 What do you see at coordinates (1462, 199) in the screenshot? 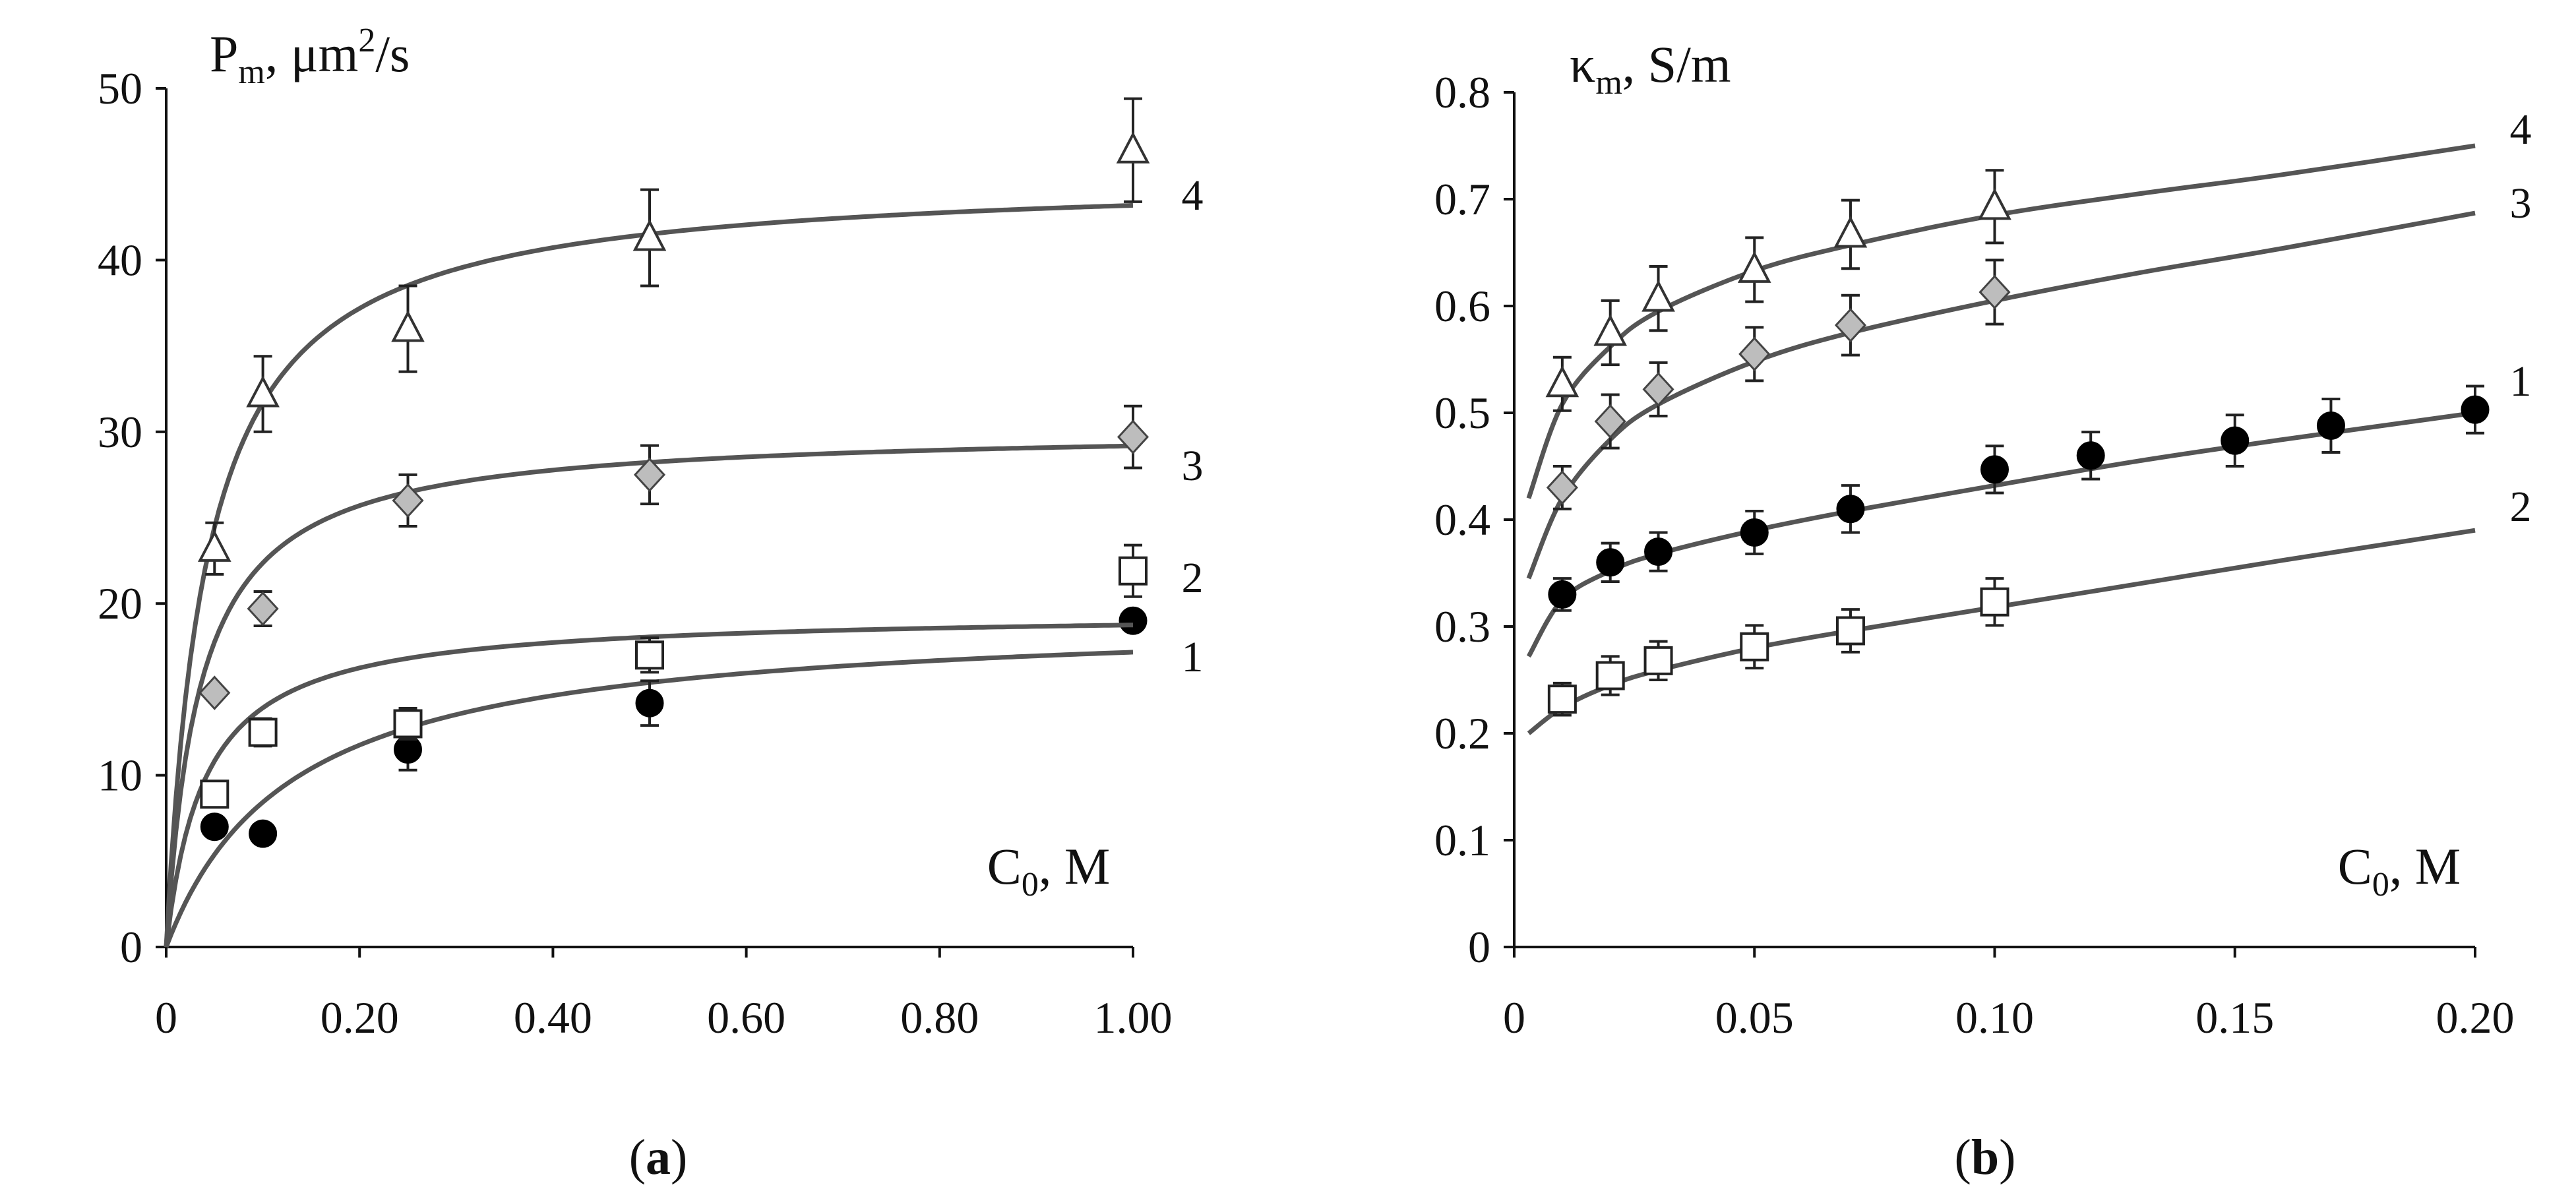
I see `y-tick-label: 0.7` at bounding box center [1462, 199].